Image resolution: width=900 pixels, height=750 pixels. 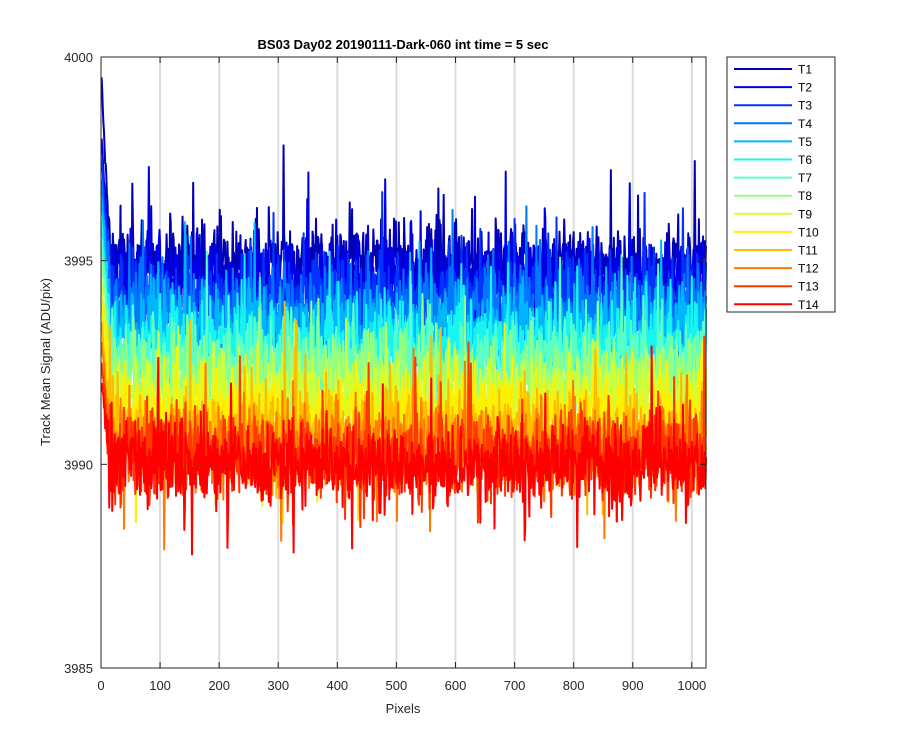 I want to click on x-tick-label: 800, so click(x=574, y=685).